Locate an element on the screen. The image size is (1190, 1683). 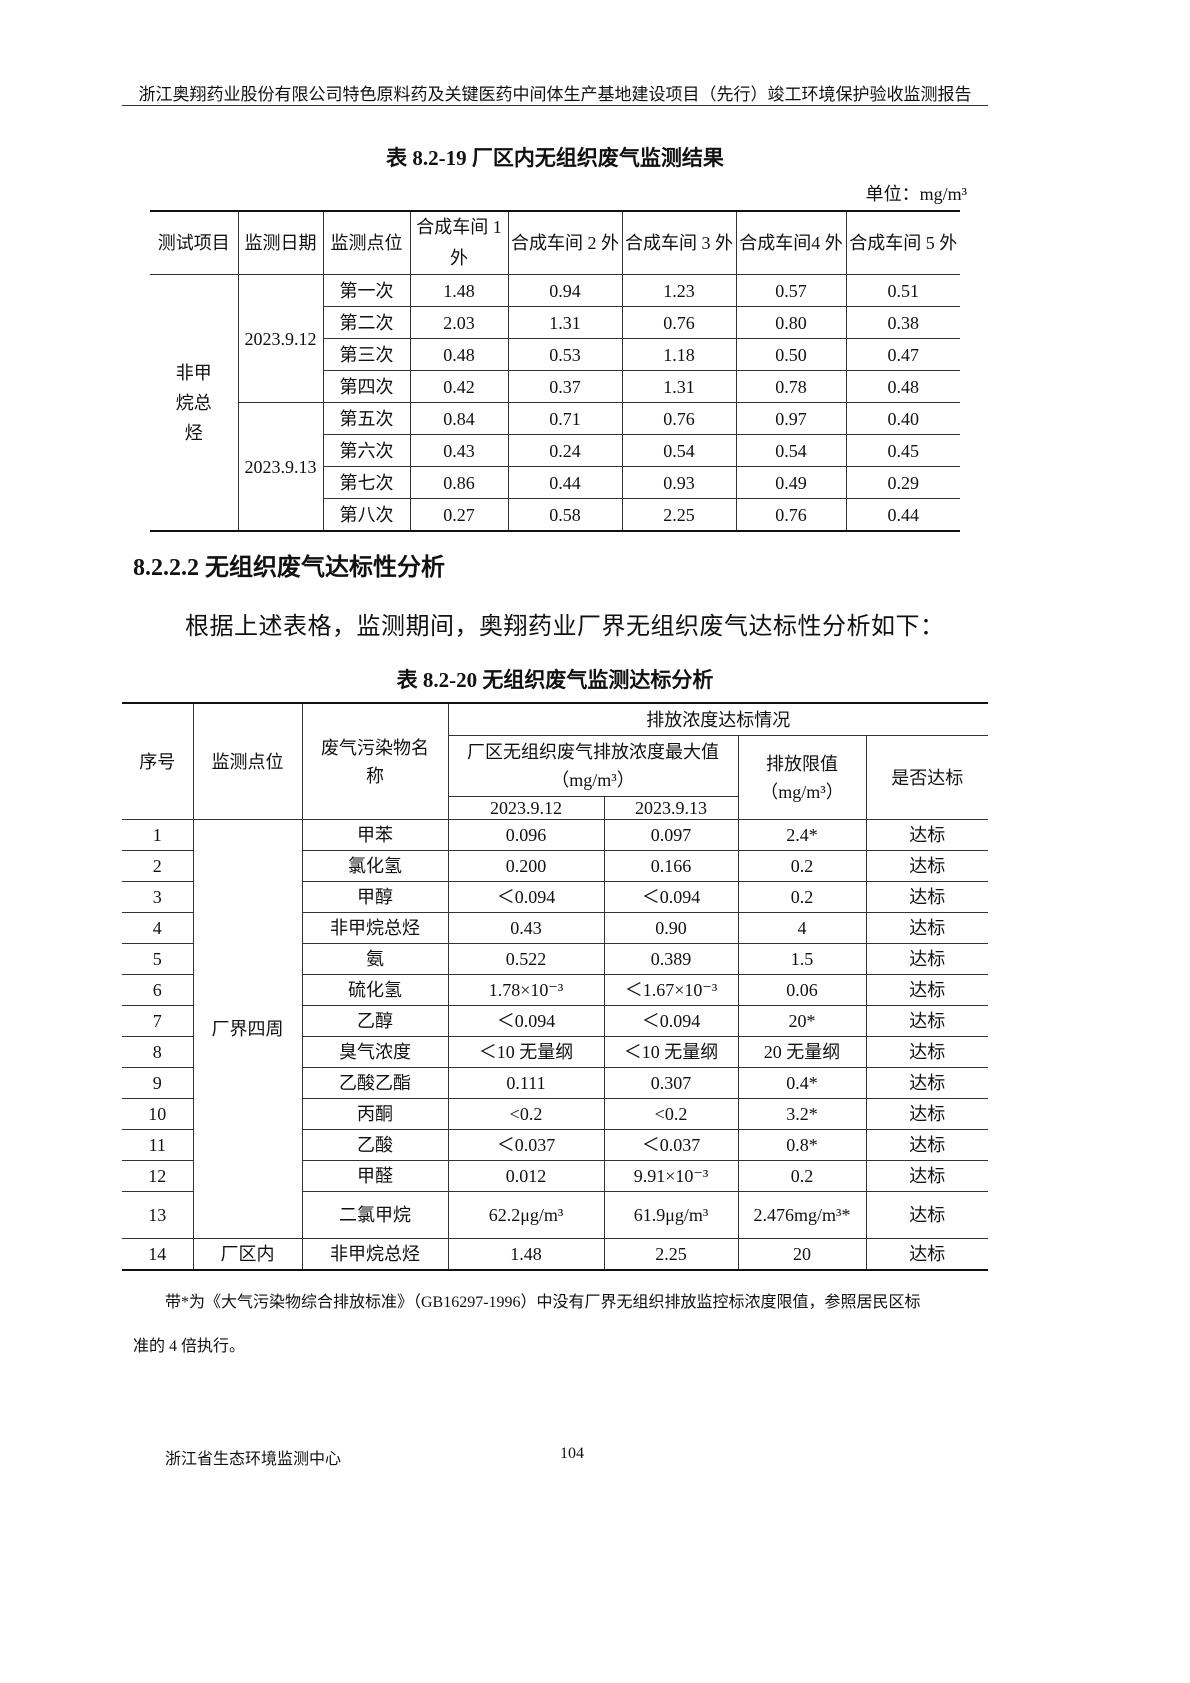
value-date1: 0.111 is located at coordinates (526, 1083).